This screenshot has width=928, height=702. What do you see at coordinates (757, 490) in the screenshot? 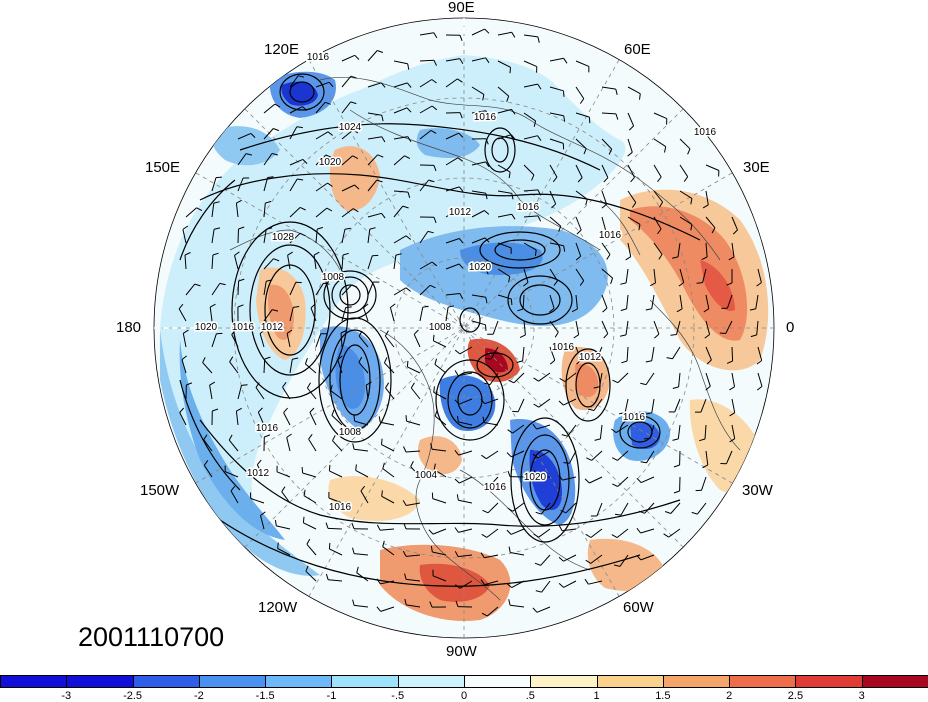
I see `lon-label-lower-right: 30W` at bounding box center [757, 490].